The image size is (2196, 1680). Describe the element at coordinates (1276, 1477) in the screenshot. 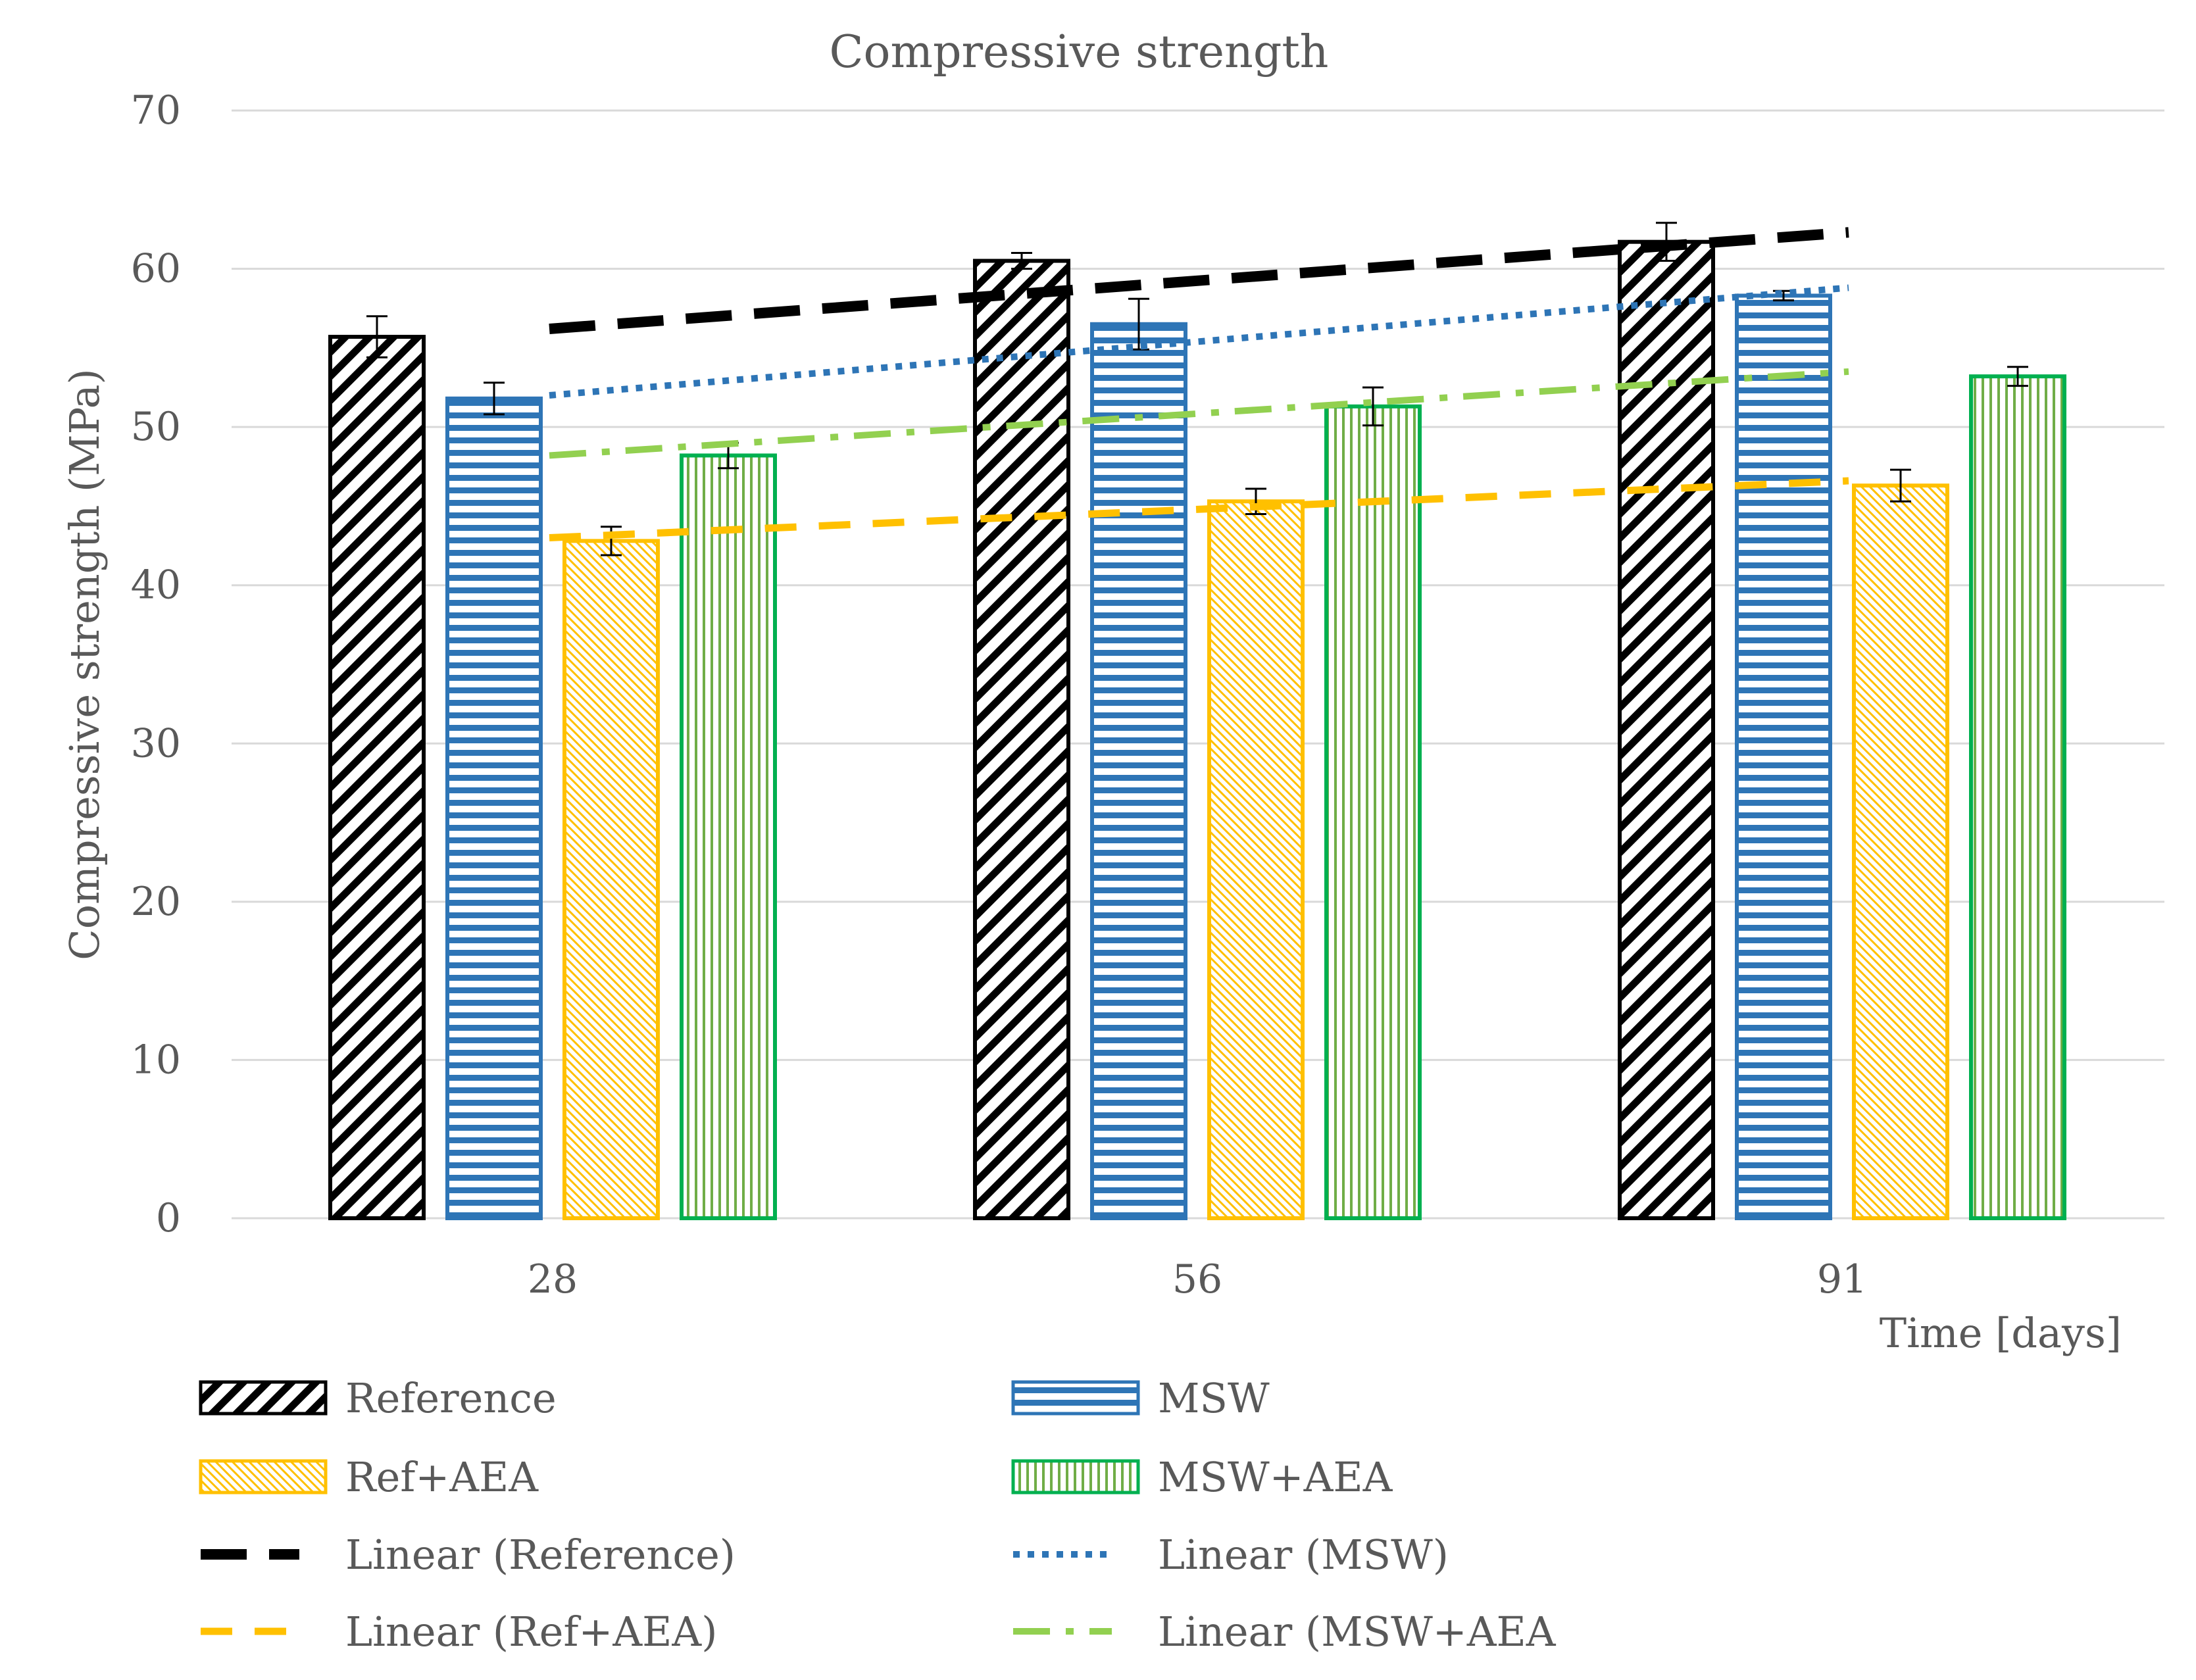

I see `legend-label: MSW+AEA` at that location.